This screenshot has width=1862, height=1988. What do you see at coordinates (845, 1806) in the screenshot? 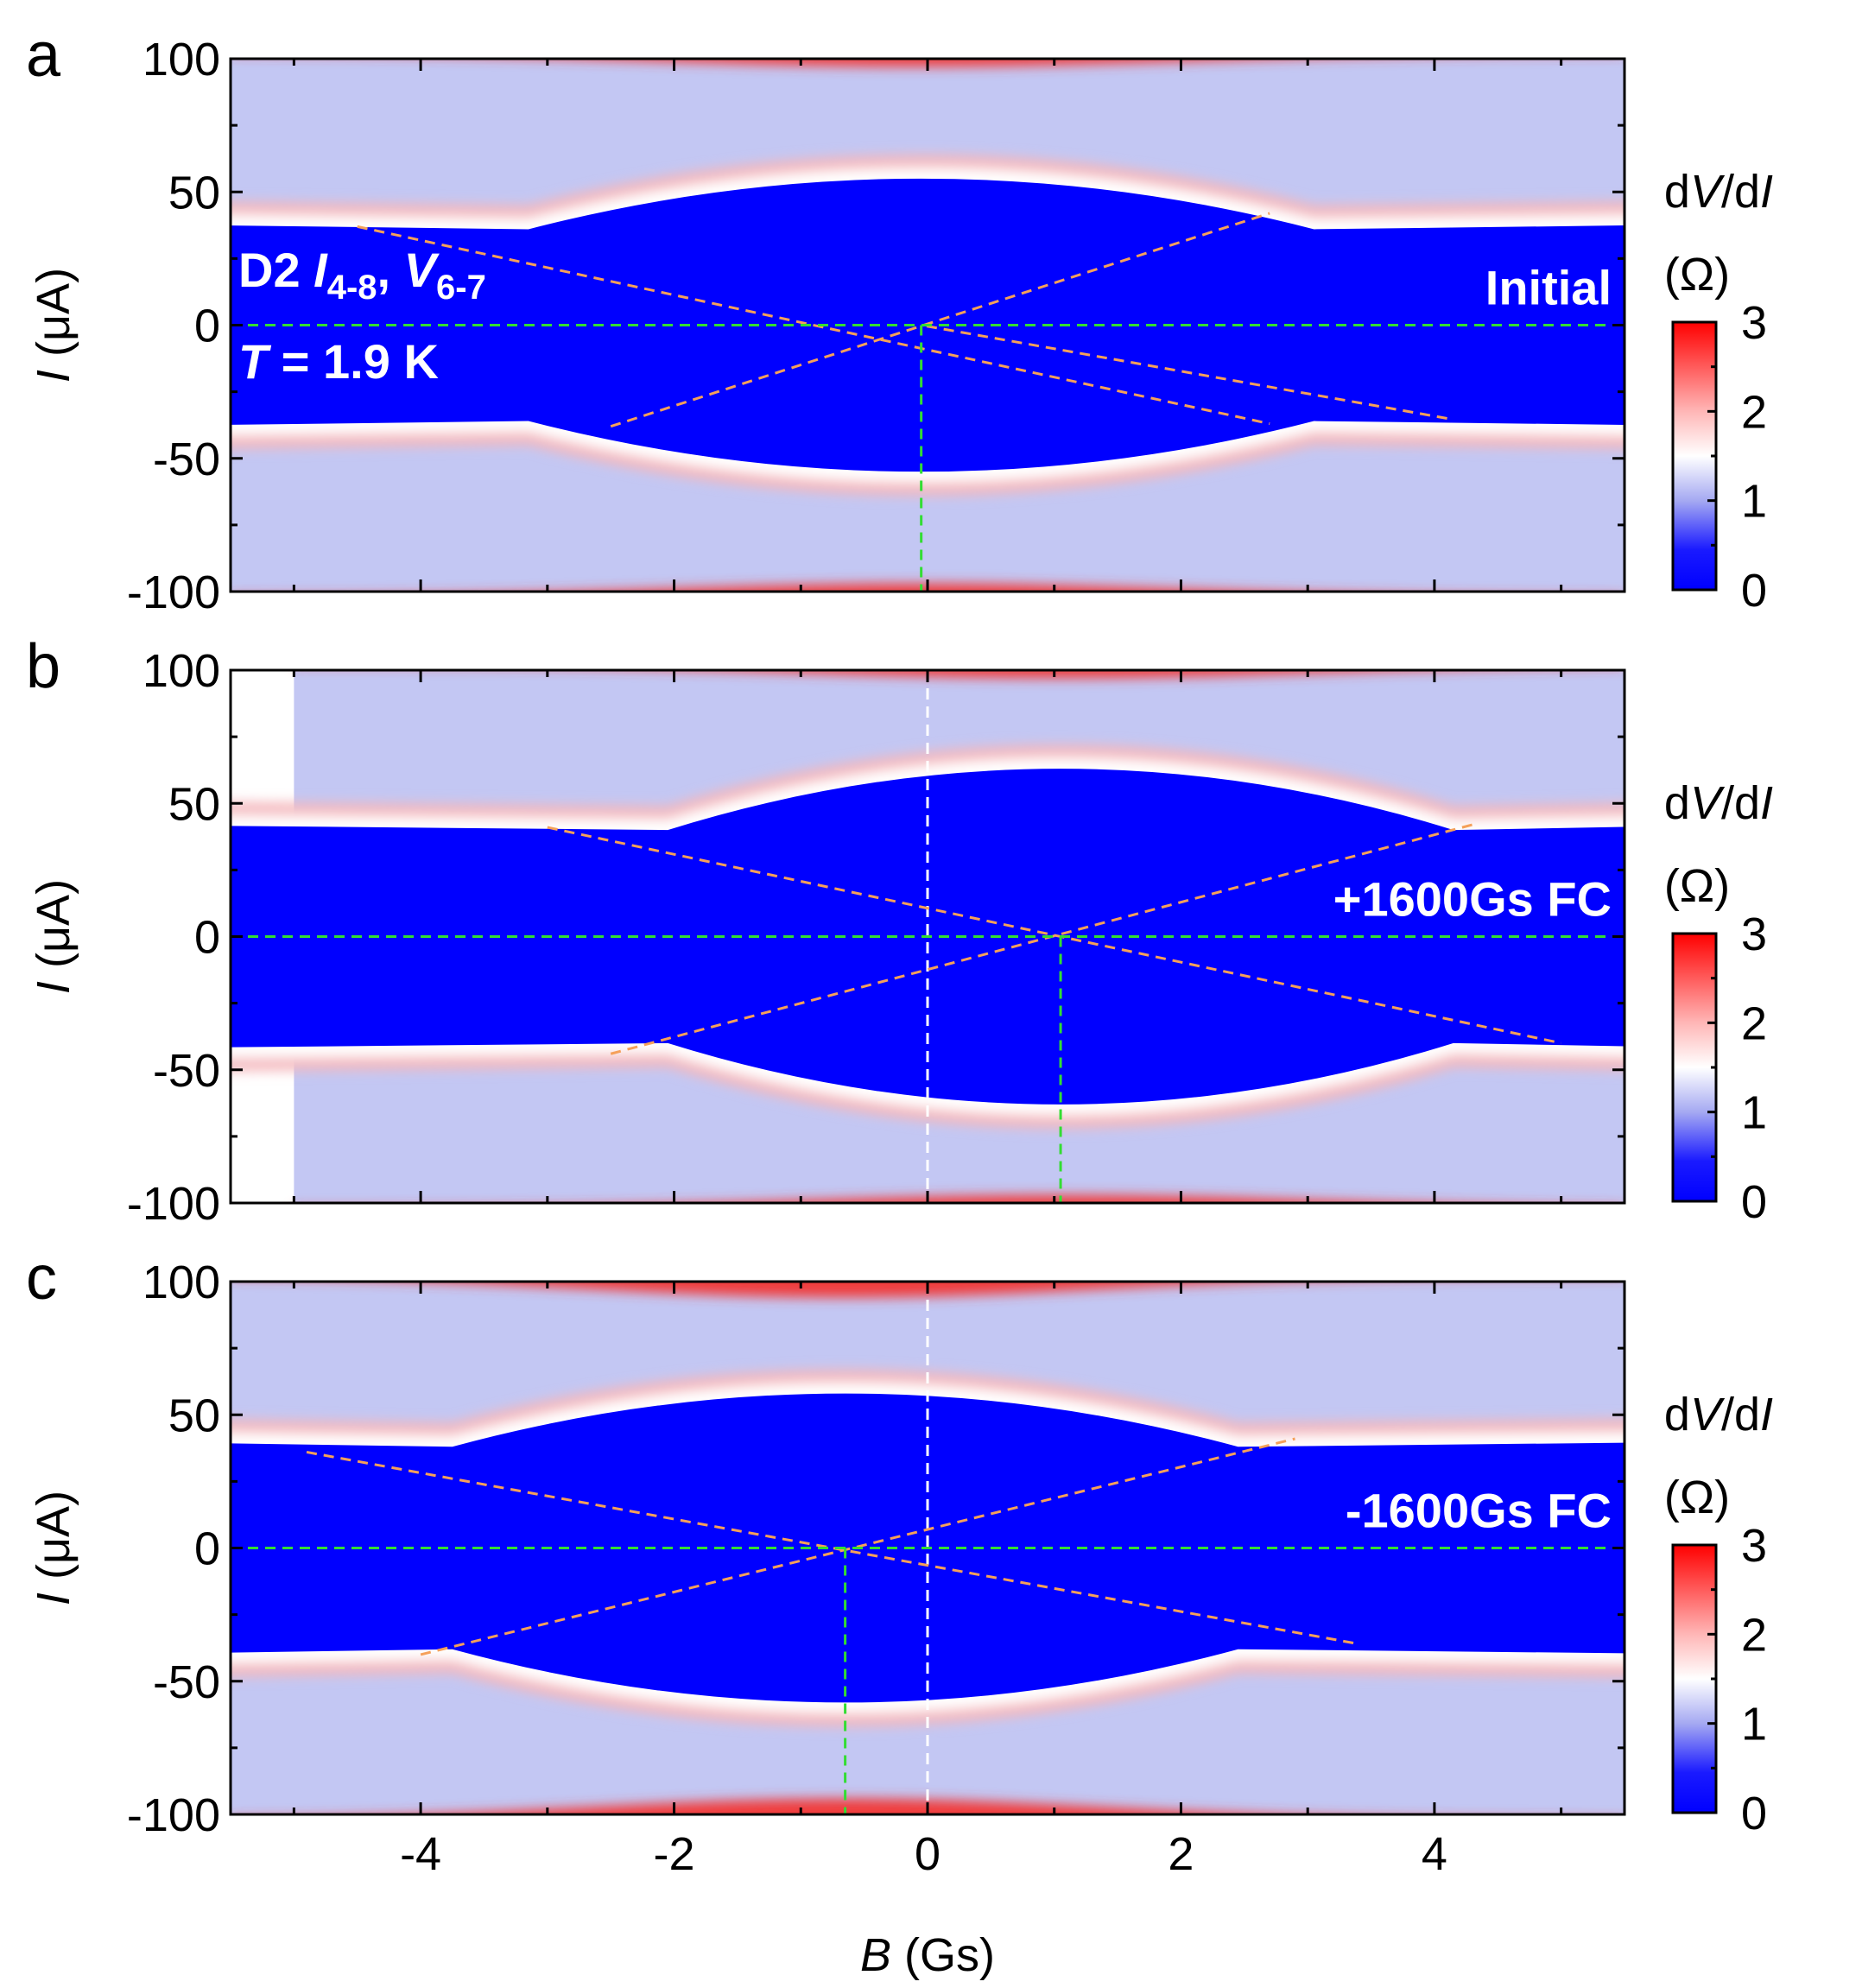
I see `red-band-bottom` at bounding box center [845, 1806].